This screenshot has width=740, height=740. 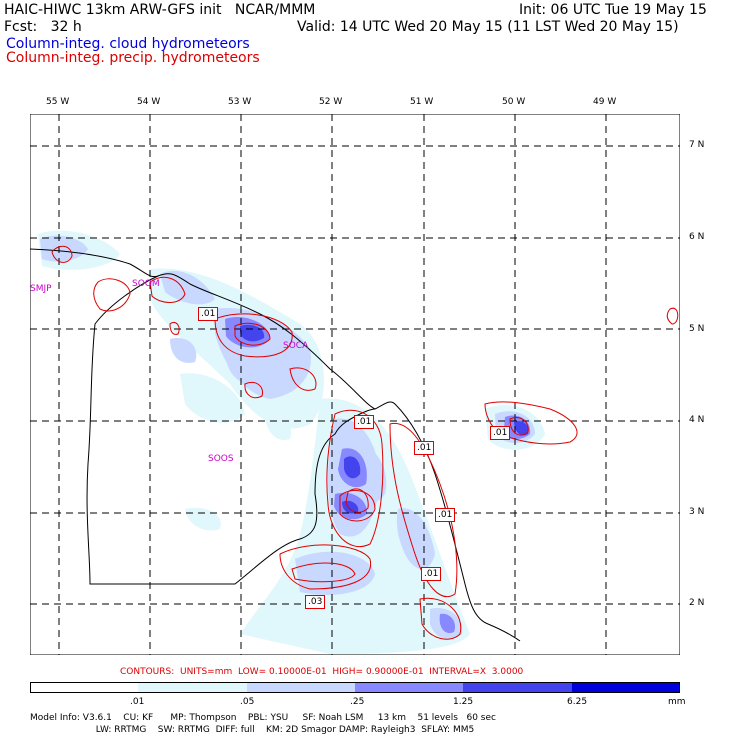 What do you see at coordinates (697, 603) in the screenshot?
I see `lat-label: 2 N` at bounding box center [697, 603].